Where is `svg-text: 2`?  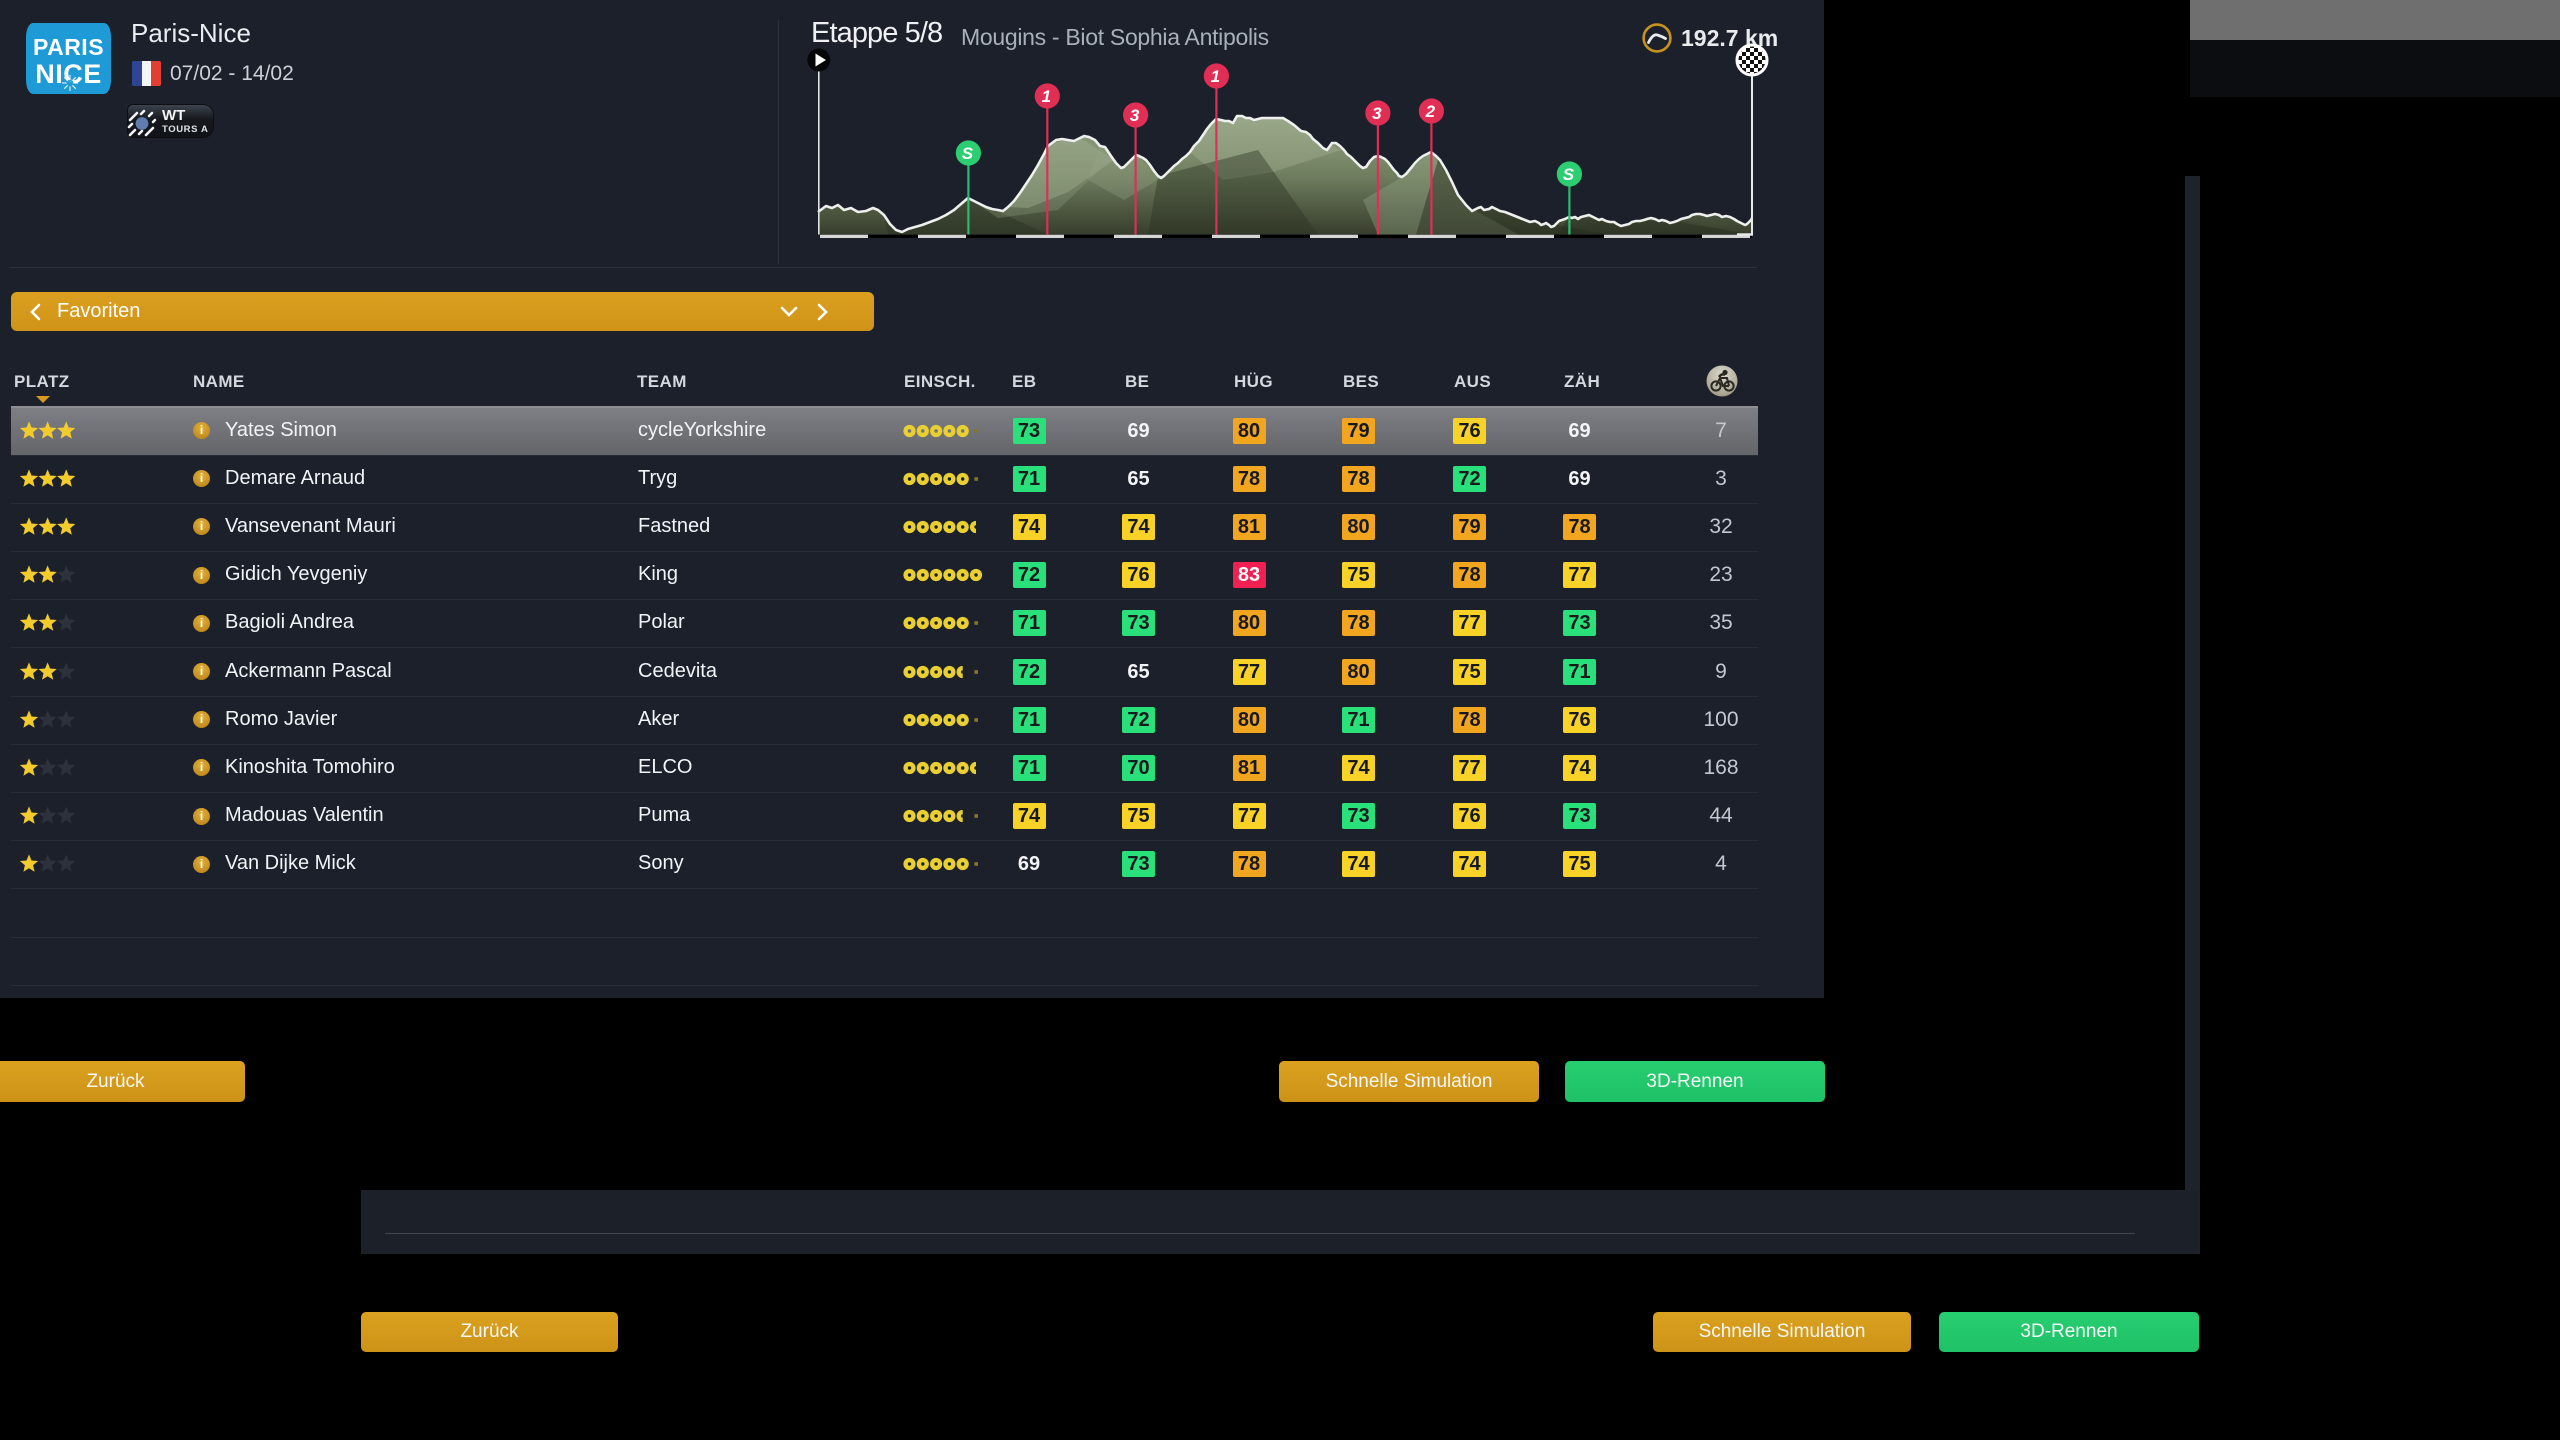
svg-text: 2 is located at coordinates (1430, 111).